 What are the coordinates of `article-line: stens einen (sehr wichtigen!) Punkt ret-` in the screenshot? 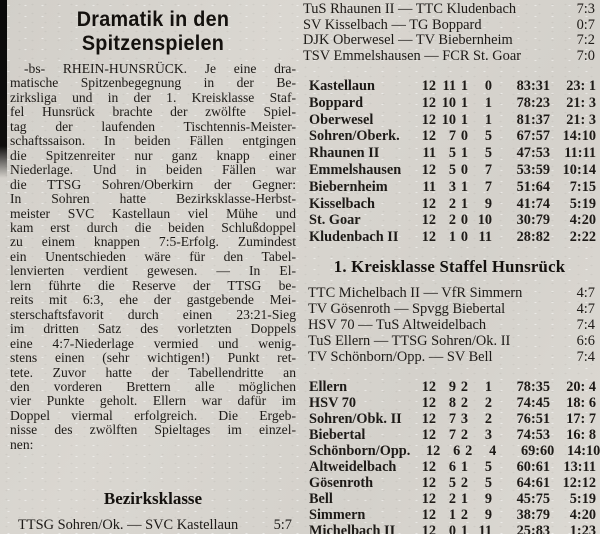 It's located at (153, 358).